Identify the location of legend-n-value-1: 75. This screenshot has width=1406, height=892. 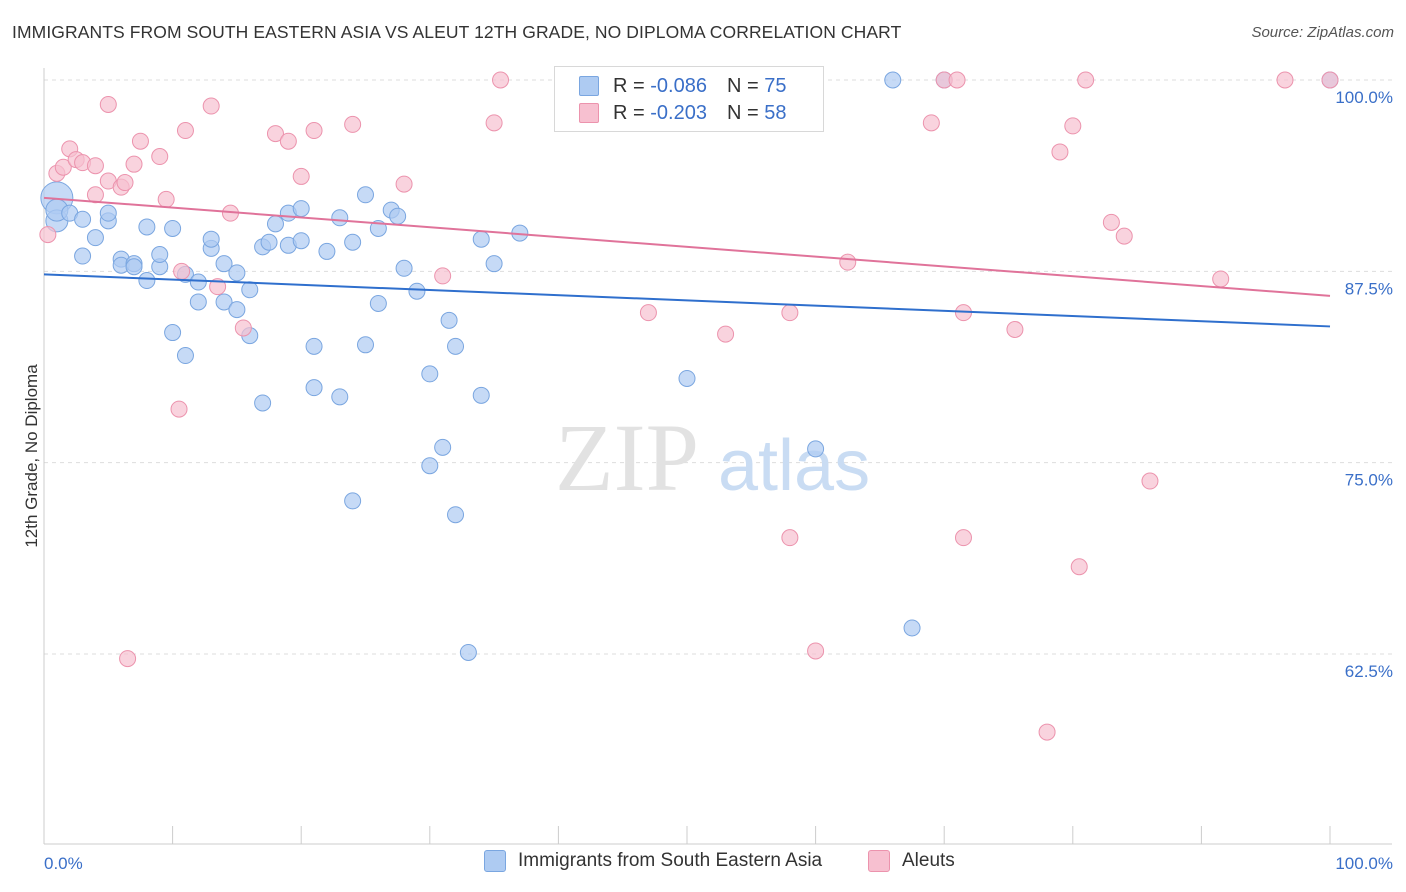
(775, 85).